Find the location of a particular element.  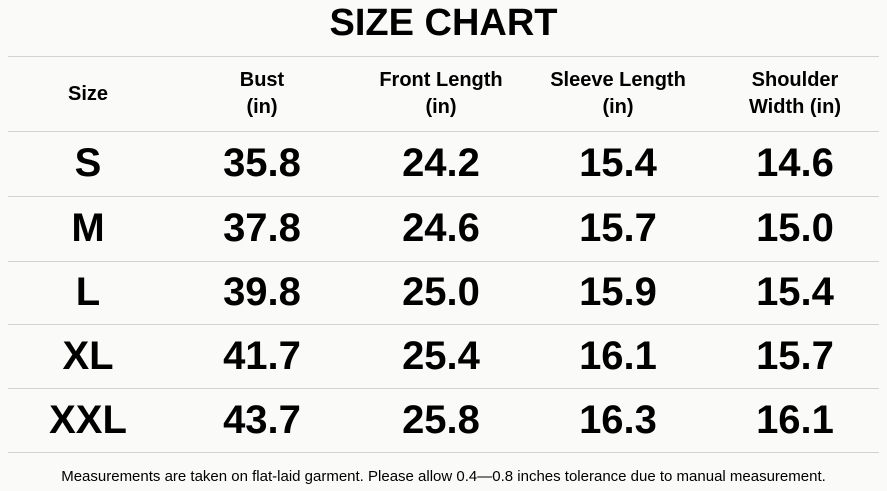

measurement: 15.9 is located at coordinates (618, 292).